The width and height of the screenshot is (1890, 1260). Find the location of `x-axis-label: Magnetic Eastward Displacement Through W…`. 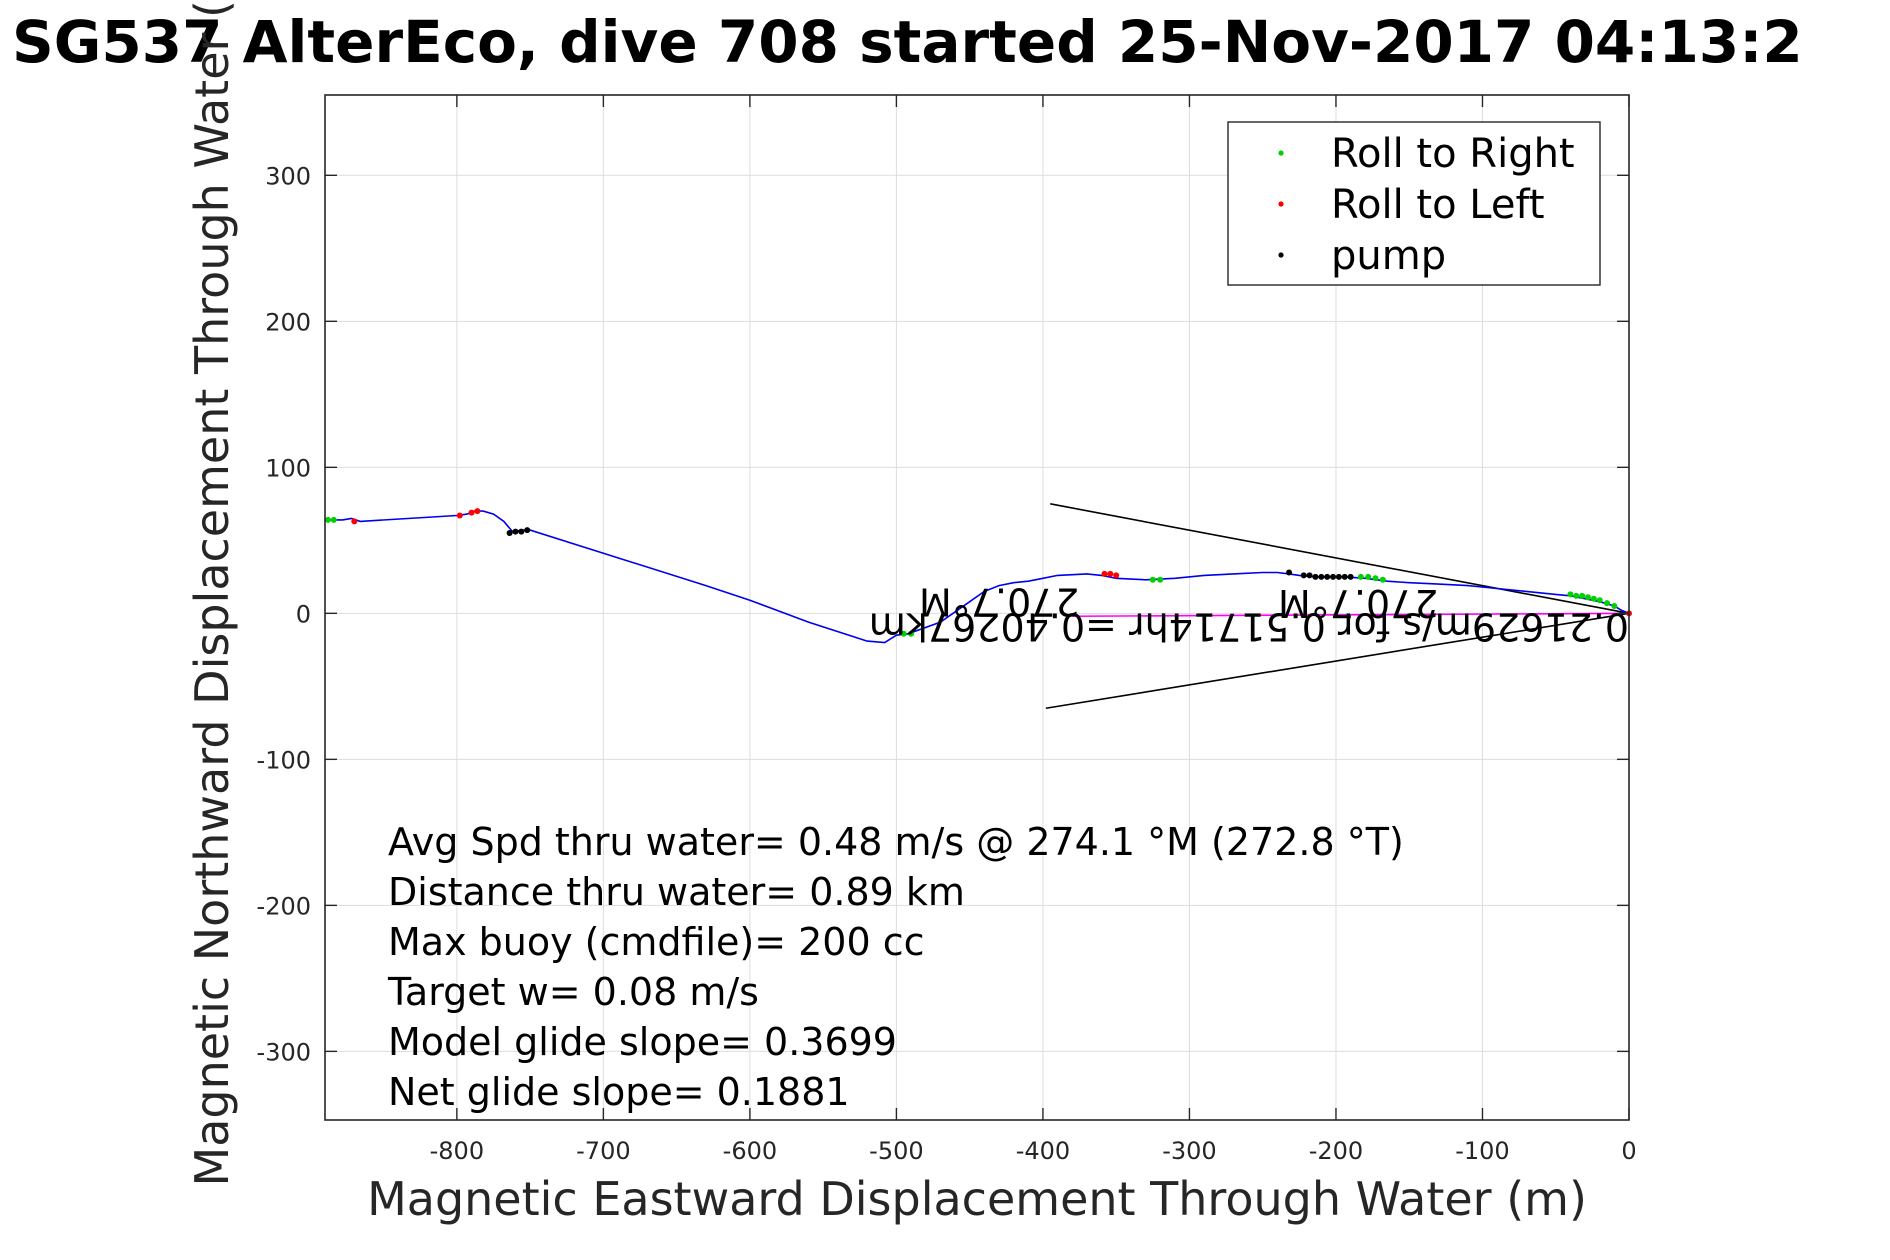

x-axis-label: Magnetic Eastward Displacement Through W… is located at coordinates (977, 1199).